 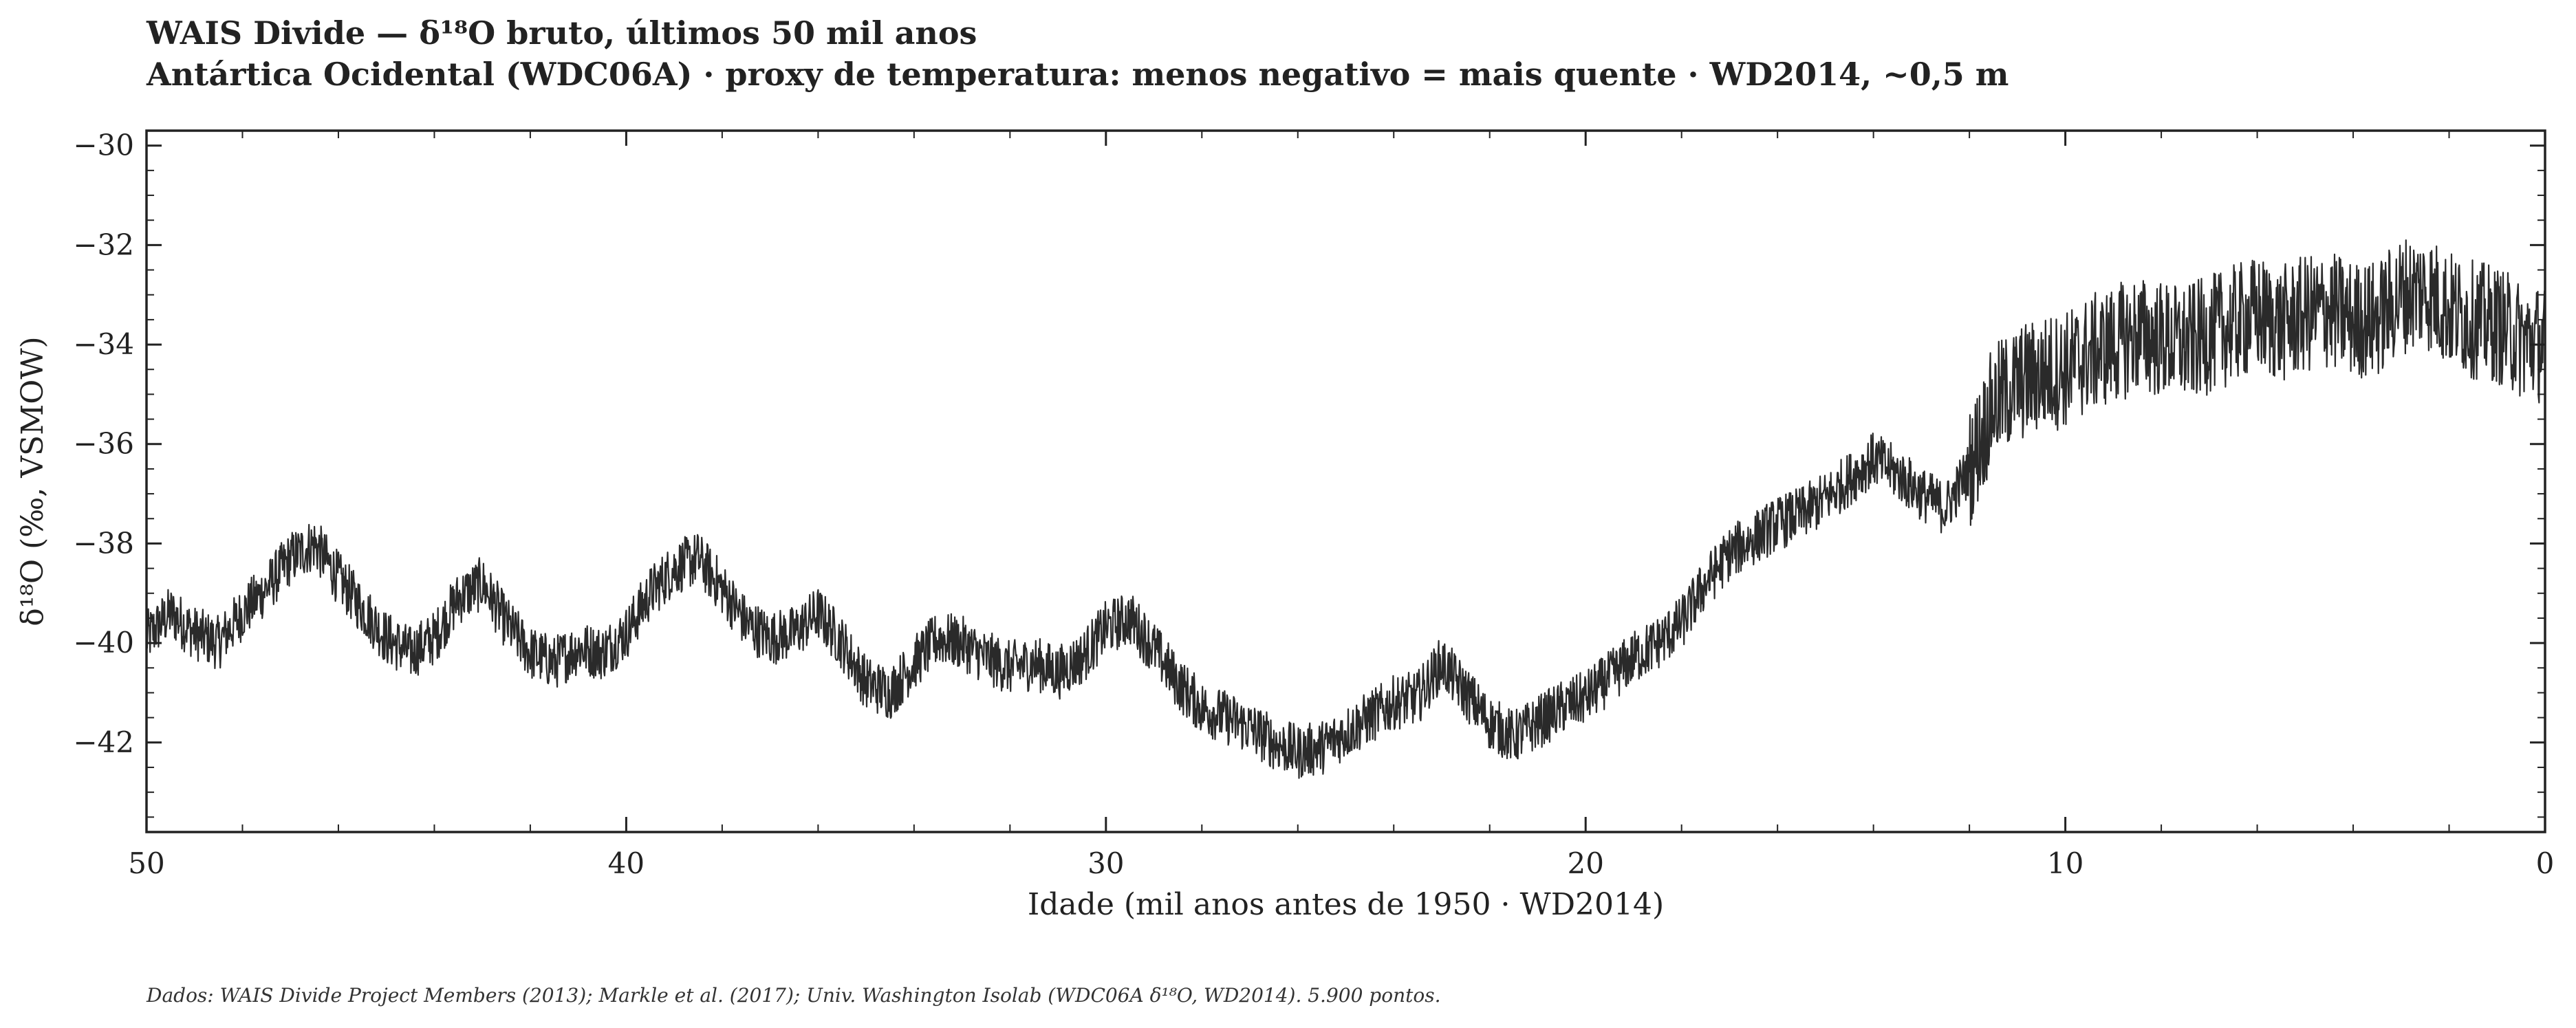 What do you see at coordinates (103, 344) in the screenshot?
I see `y-tick-label: −34` at bounding box center [103, 344].